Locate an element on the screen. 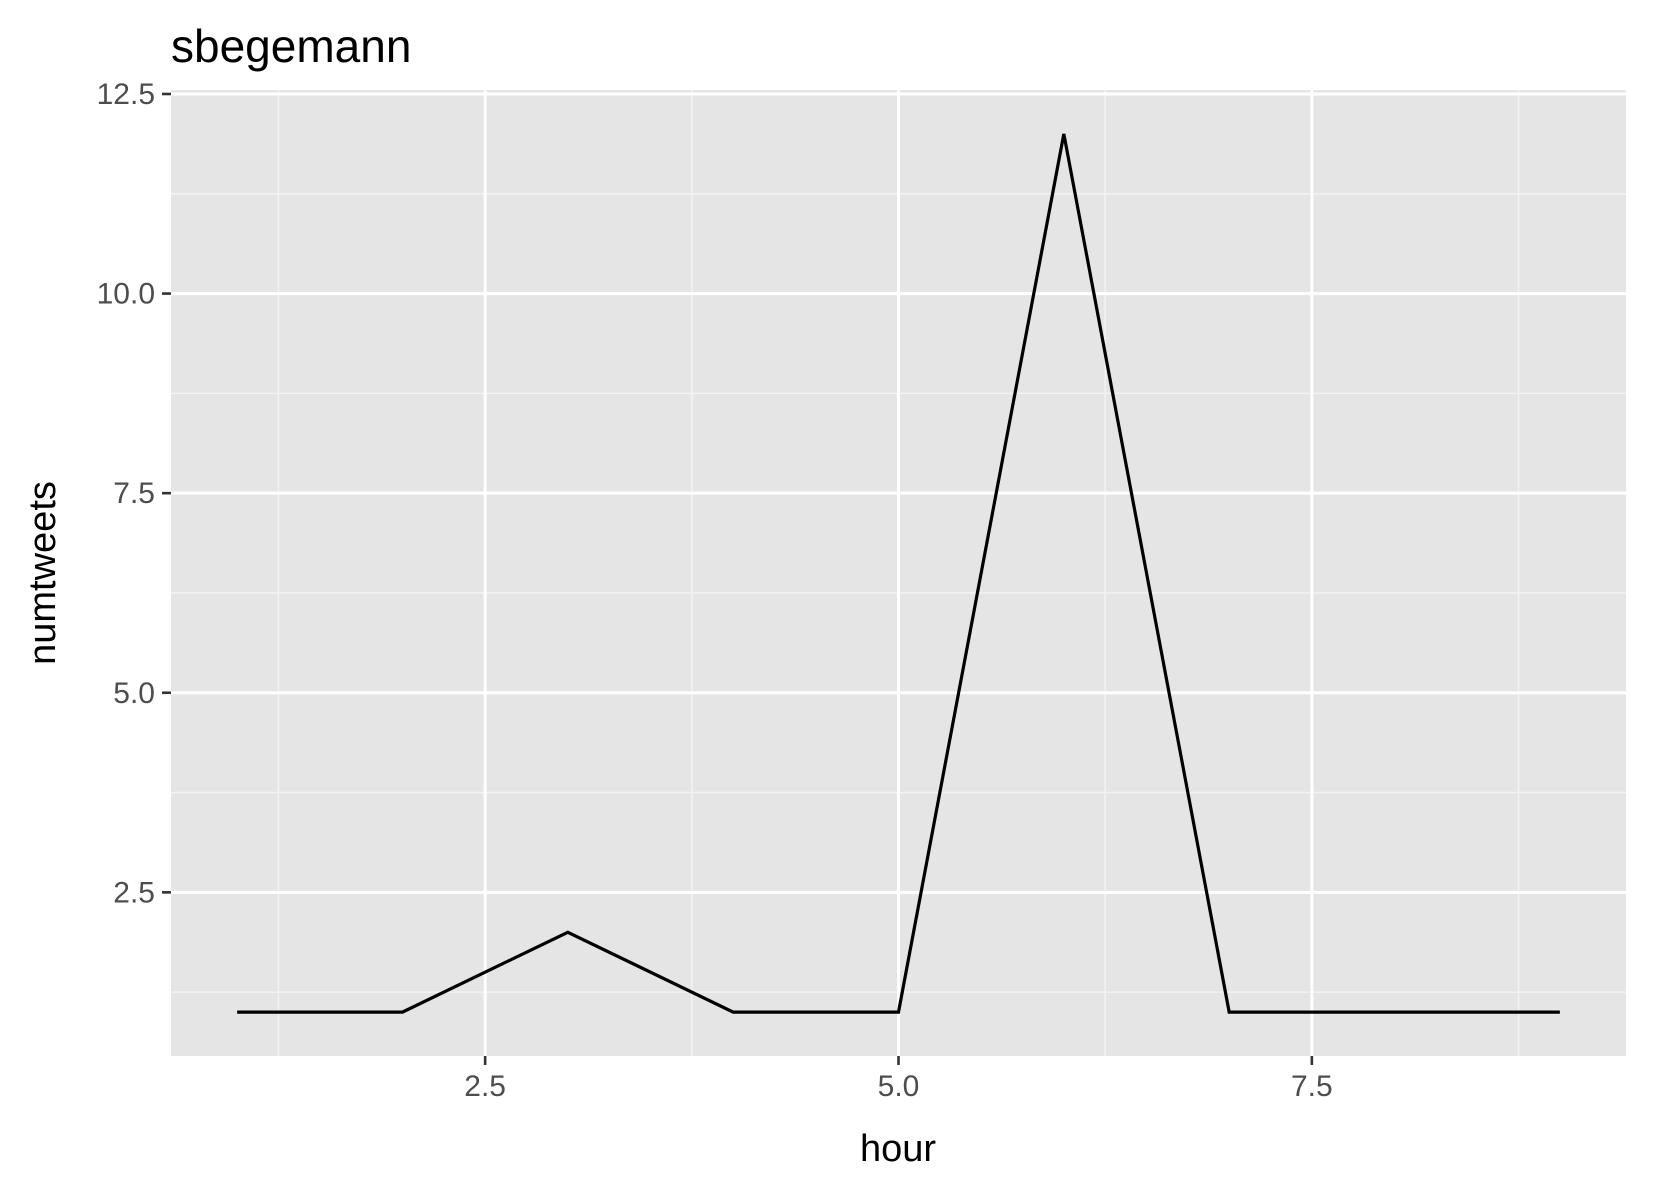 The height and width of the screenshot is (1181, 1653). y-axis-title: numtweets is located at coordinates (43, 573).